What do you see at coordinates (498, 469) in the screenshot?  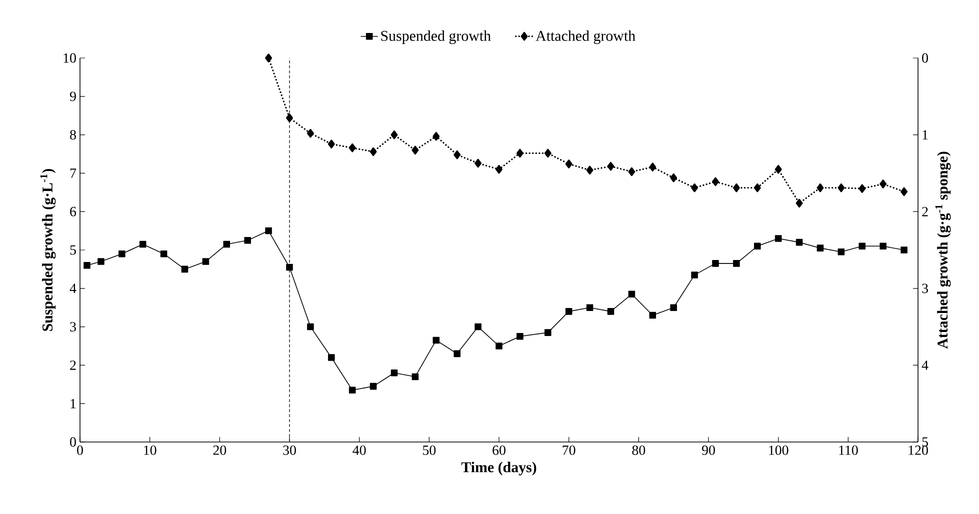 I see `x-axis-title: Time (days)` at bounding box center [498, 469].